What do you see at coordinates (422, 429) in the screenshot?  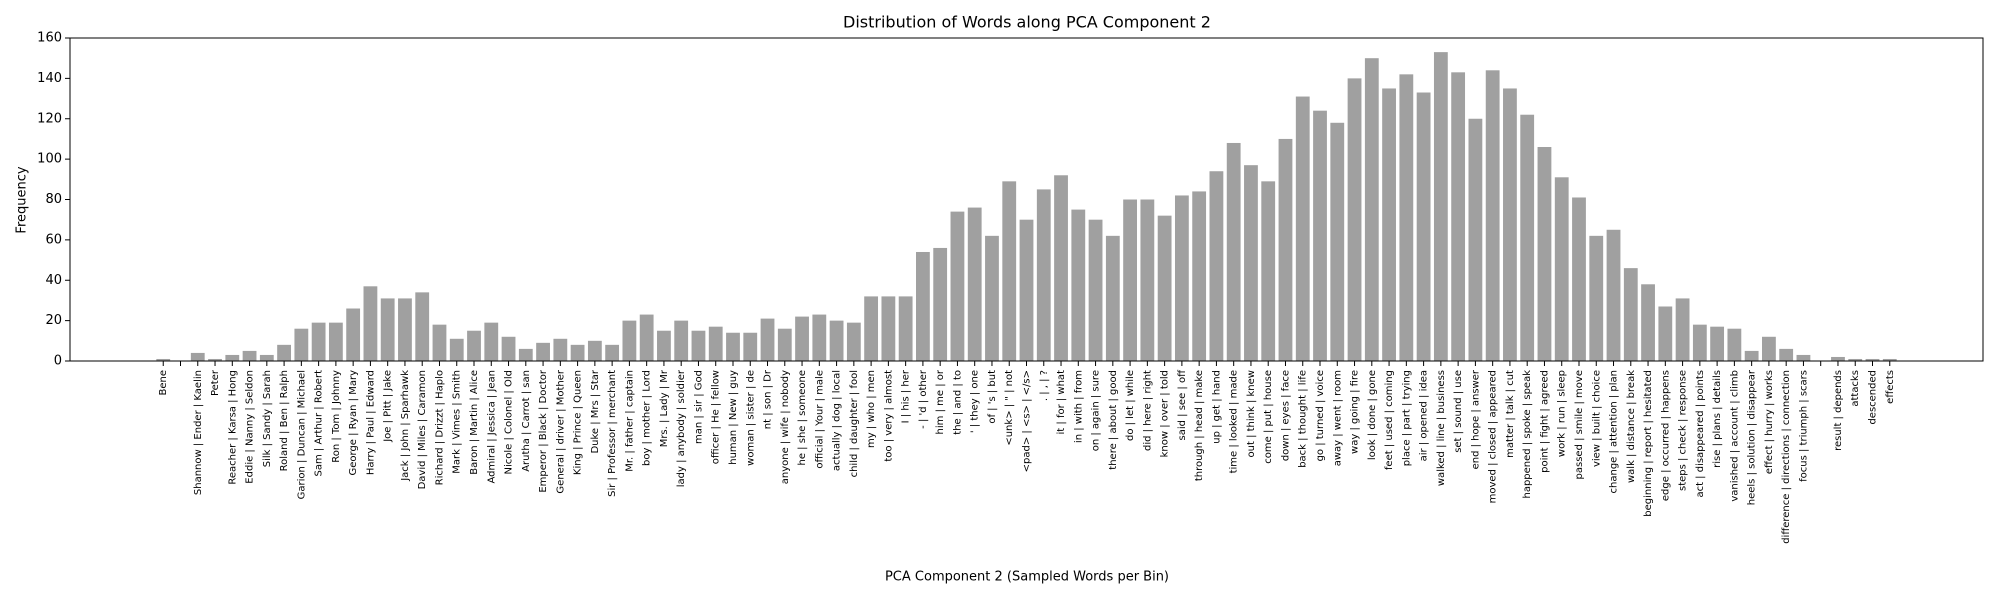 I see `x-tick-label: David | Miles | Caramon` at bounding box center [422, 429].